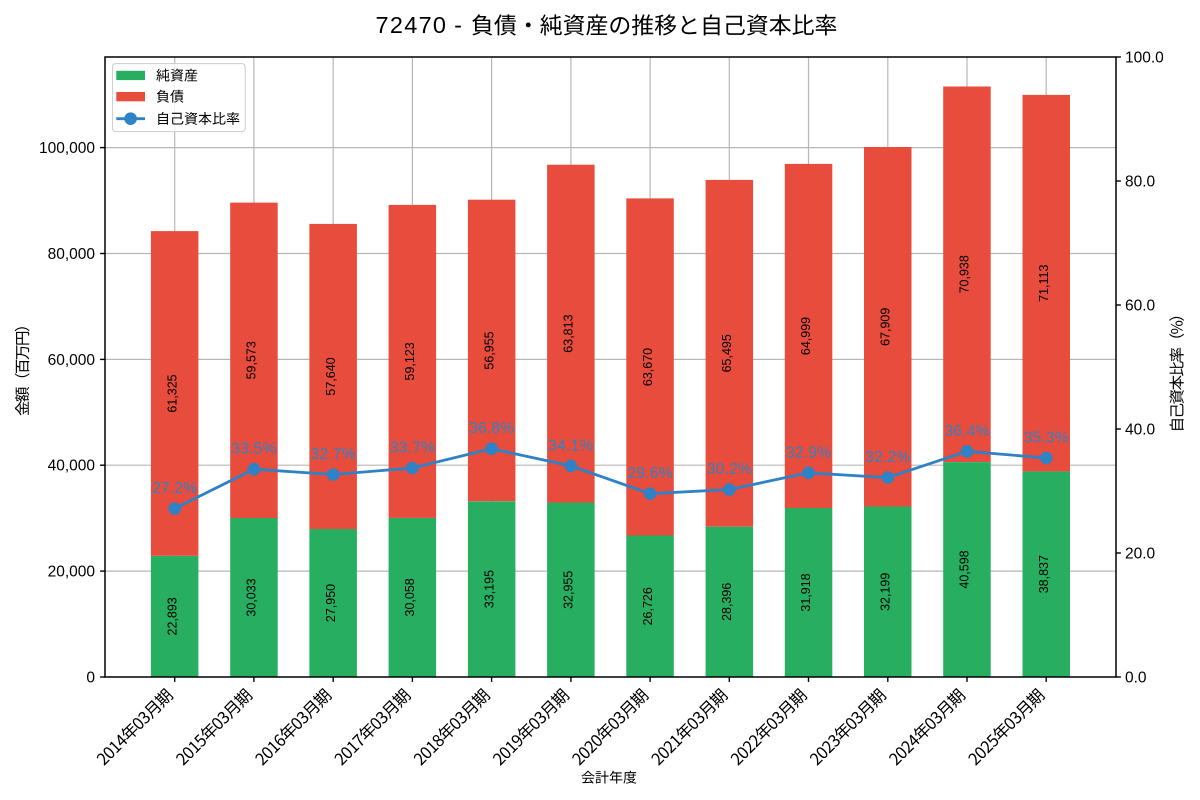 The width and height of the screenshot is (1200, 800). I want to click on svg-text: 29.6%, so click(650, 473).